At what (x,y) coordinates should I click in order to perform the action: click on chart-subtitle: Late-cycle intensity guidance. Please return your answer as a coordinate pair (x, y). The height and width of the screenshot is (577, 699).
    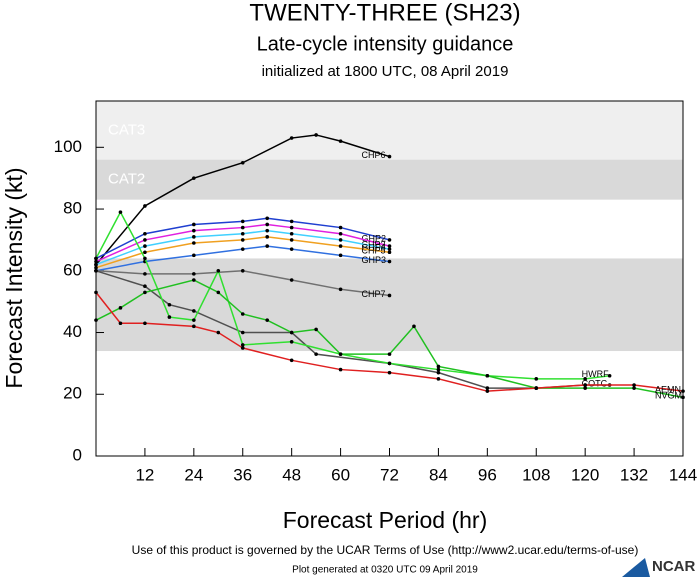
    Looking at the image, I should click on (385, 44).